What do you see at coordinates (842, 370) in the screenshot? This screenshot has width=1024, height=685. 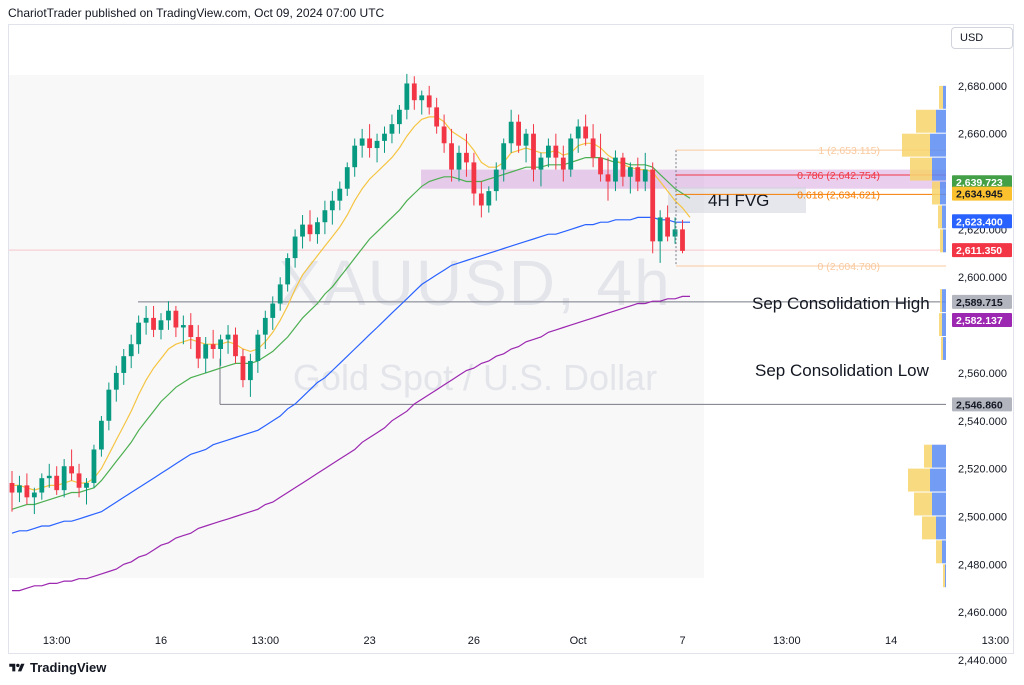 I see `level-label: Sep Consolidation Low` at bounding box center [842, 370].